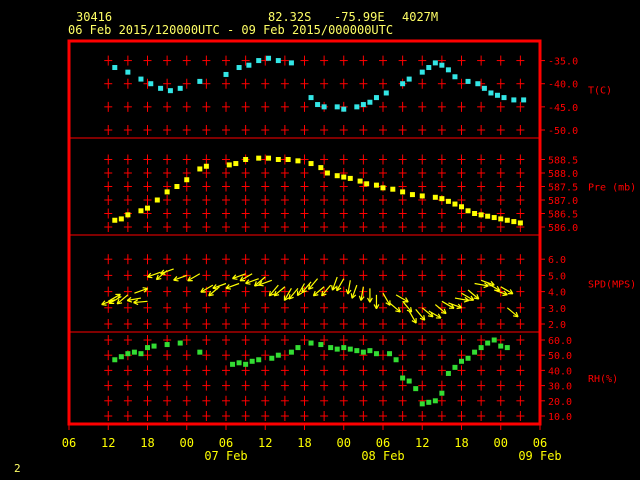  I want to click on y-tick-label: 587.0, so click(563, 201).